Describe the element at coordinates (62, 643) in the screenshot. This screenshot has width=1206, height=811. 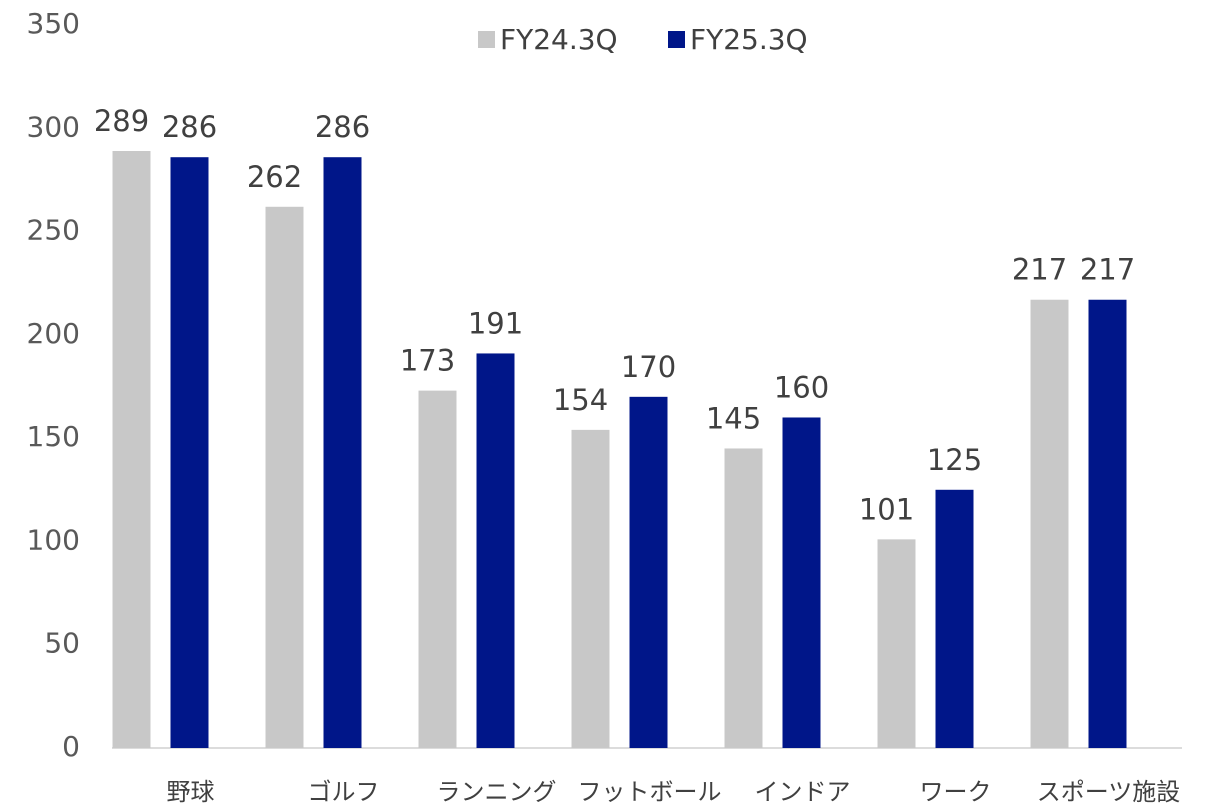
I see `y-tick-label: 50` at that location.